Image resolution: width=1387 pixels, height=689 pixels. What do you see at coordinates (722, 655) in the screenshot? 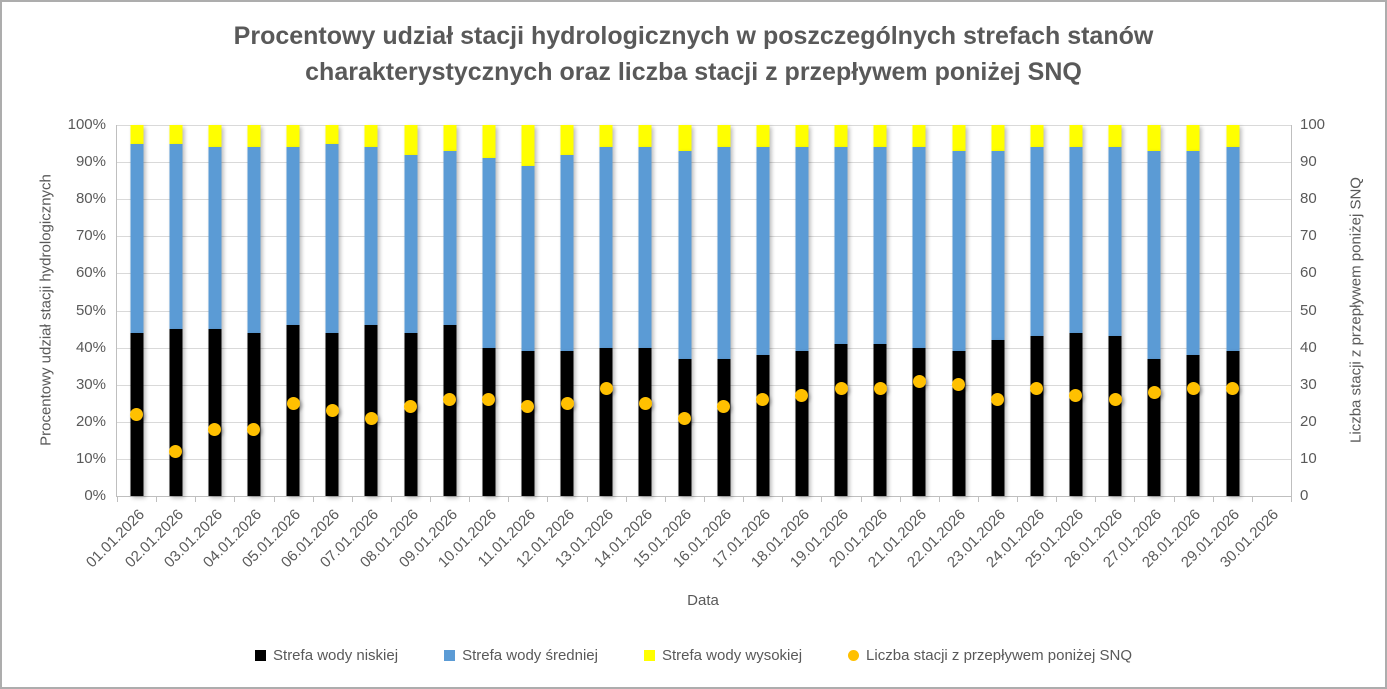
I see `legend-item: Strefa wody wysokiej` at bounding box center [722, 655].